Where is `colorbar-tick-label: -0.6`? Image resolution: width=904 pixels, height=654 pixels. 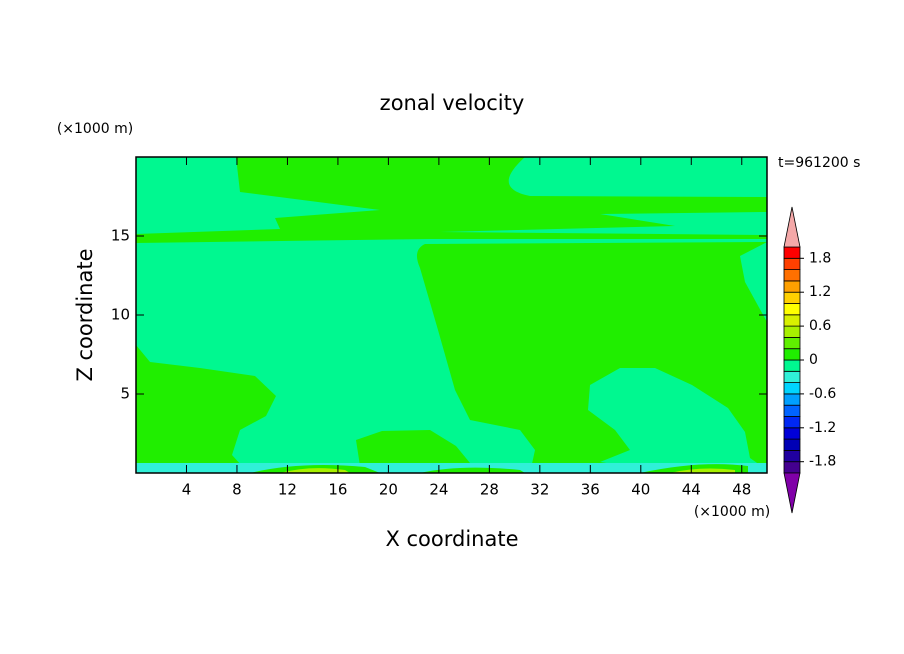 colorbar-tick-label: -0.6 is located at coordinates (822, 394).